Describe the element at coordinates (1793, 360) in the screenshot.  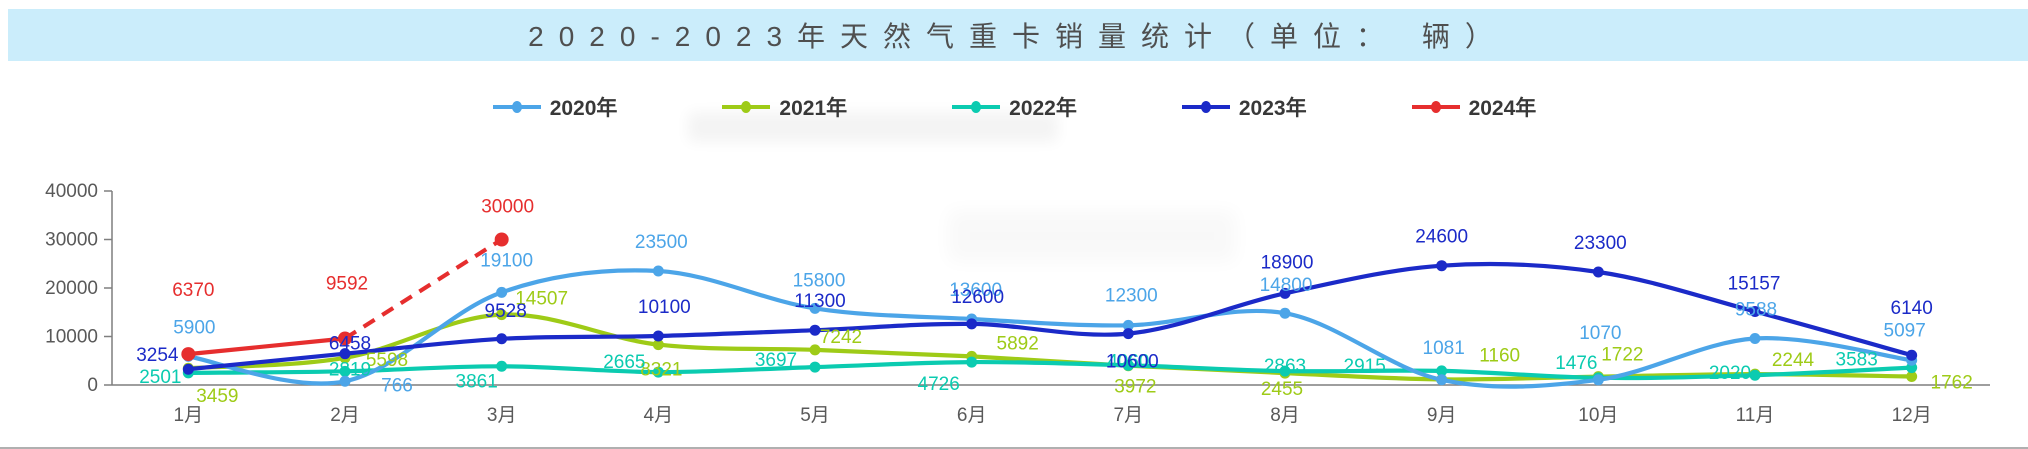
I see `data-label-2021年: 2244` at that location.